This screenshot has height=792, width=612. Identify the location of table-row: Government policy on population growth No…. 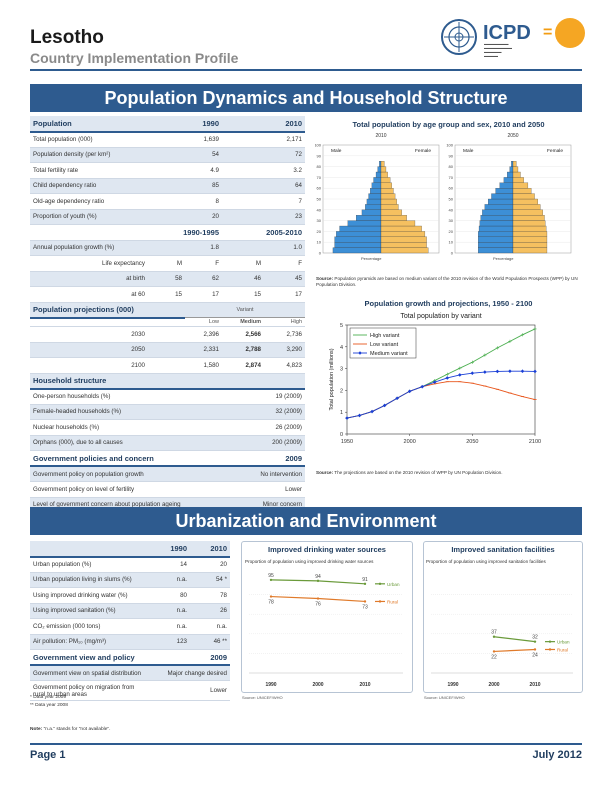
(167, 474).